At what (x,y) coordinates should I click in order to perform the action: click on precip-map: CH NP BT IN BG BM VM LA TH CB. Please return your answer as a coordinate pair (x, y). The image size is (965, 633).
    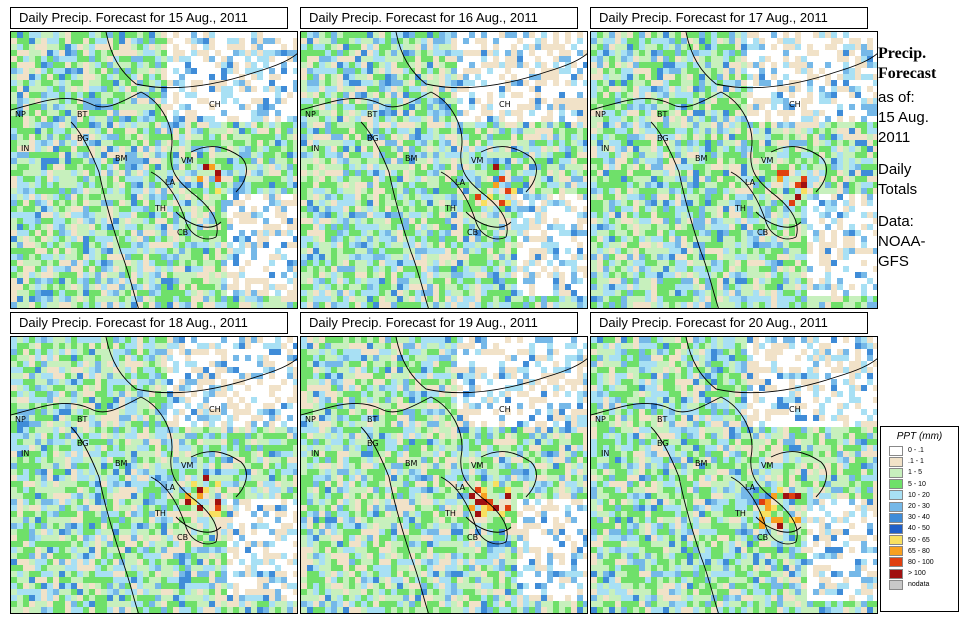
    Looking at the image, I should click on (734, 170).